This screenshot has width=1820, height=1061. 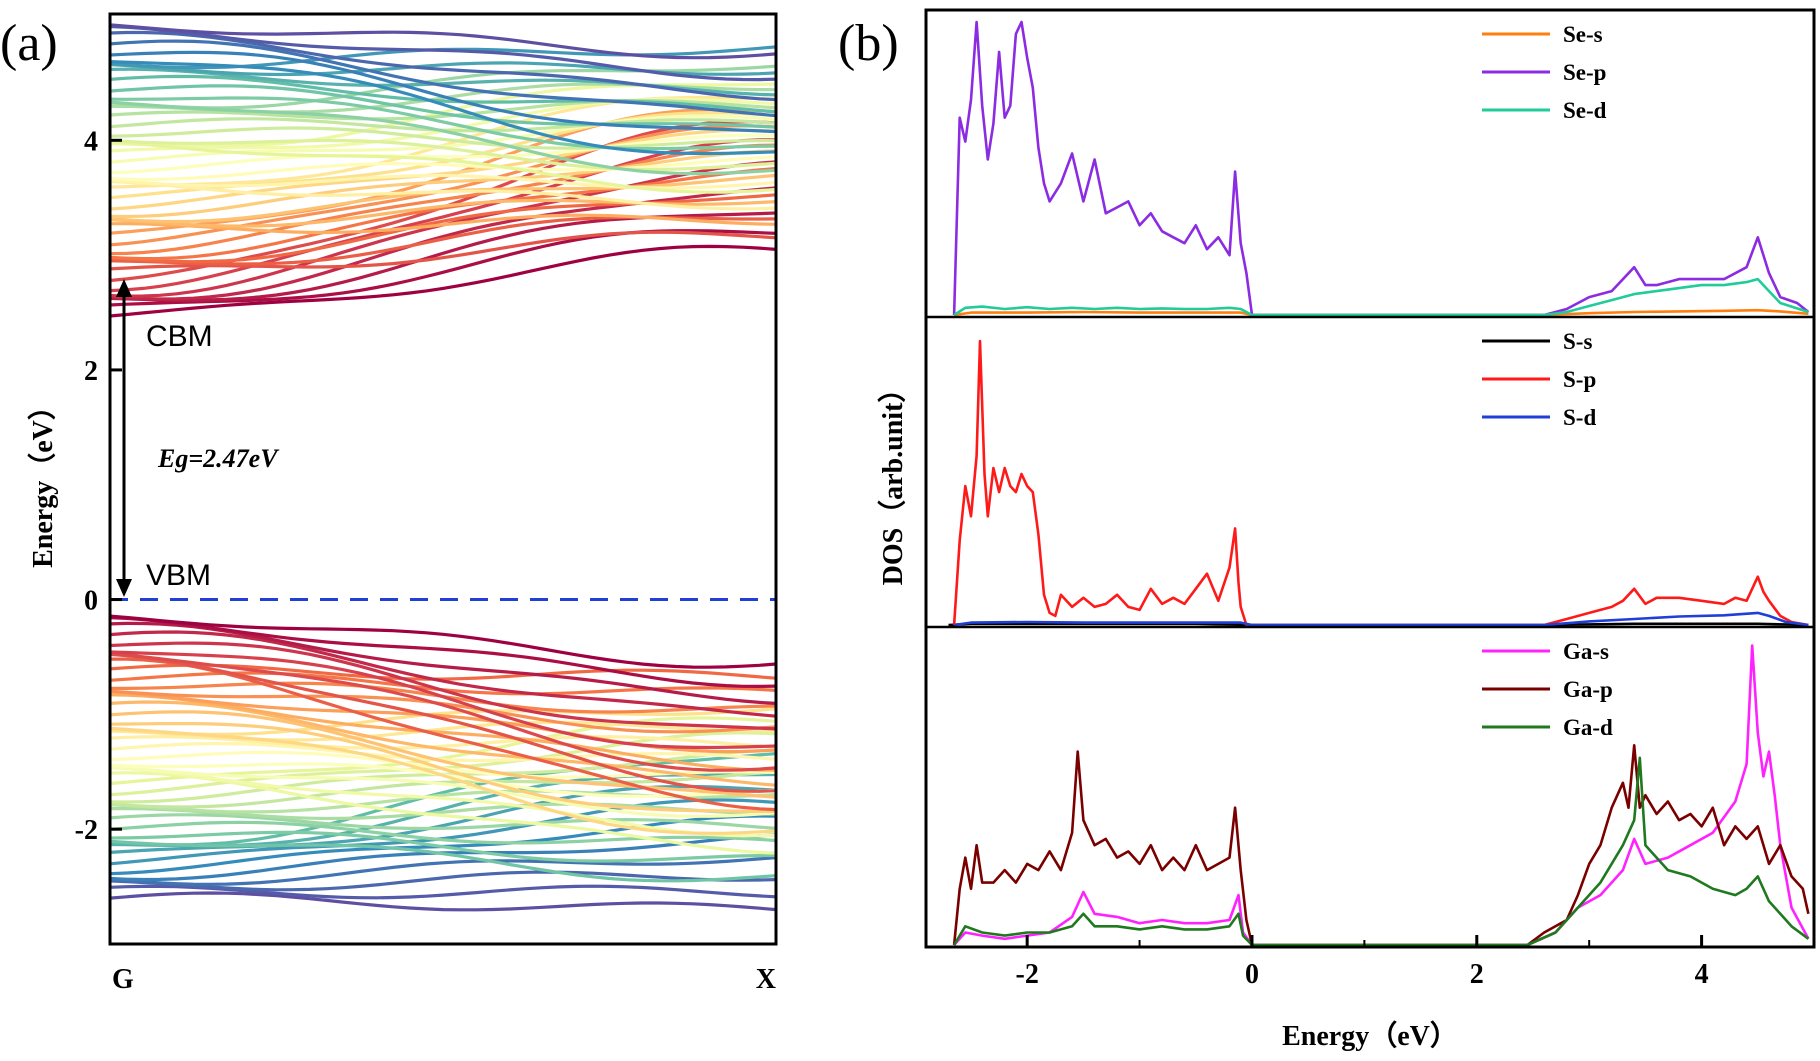 I want to click on y-tick-label: 4, so click(x=91, y=141).